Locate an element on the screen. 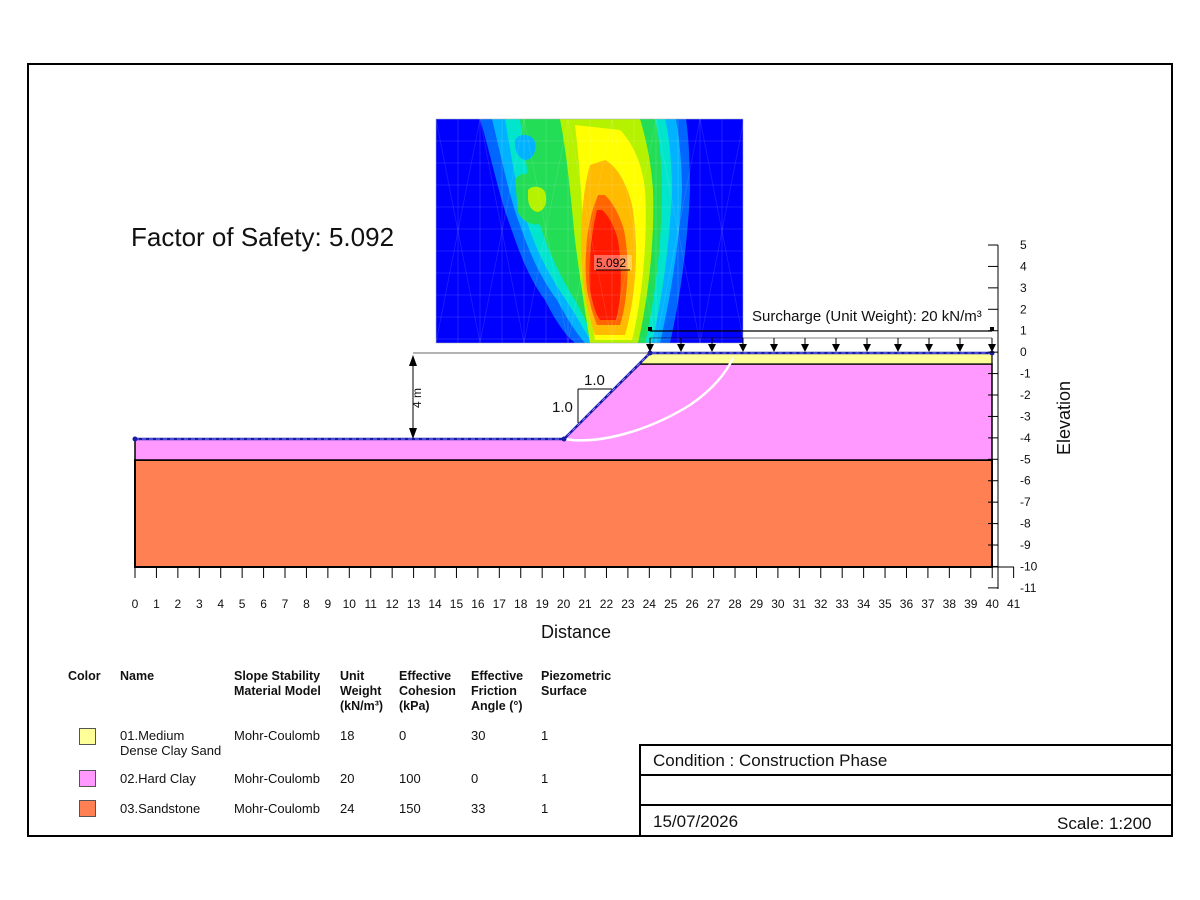  x-axis-tick-label: 13 is located at coordinates (414, 604).